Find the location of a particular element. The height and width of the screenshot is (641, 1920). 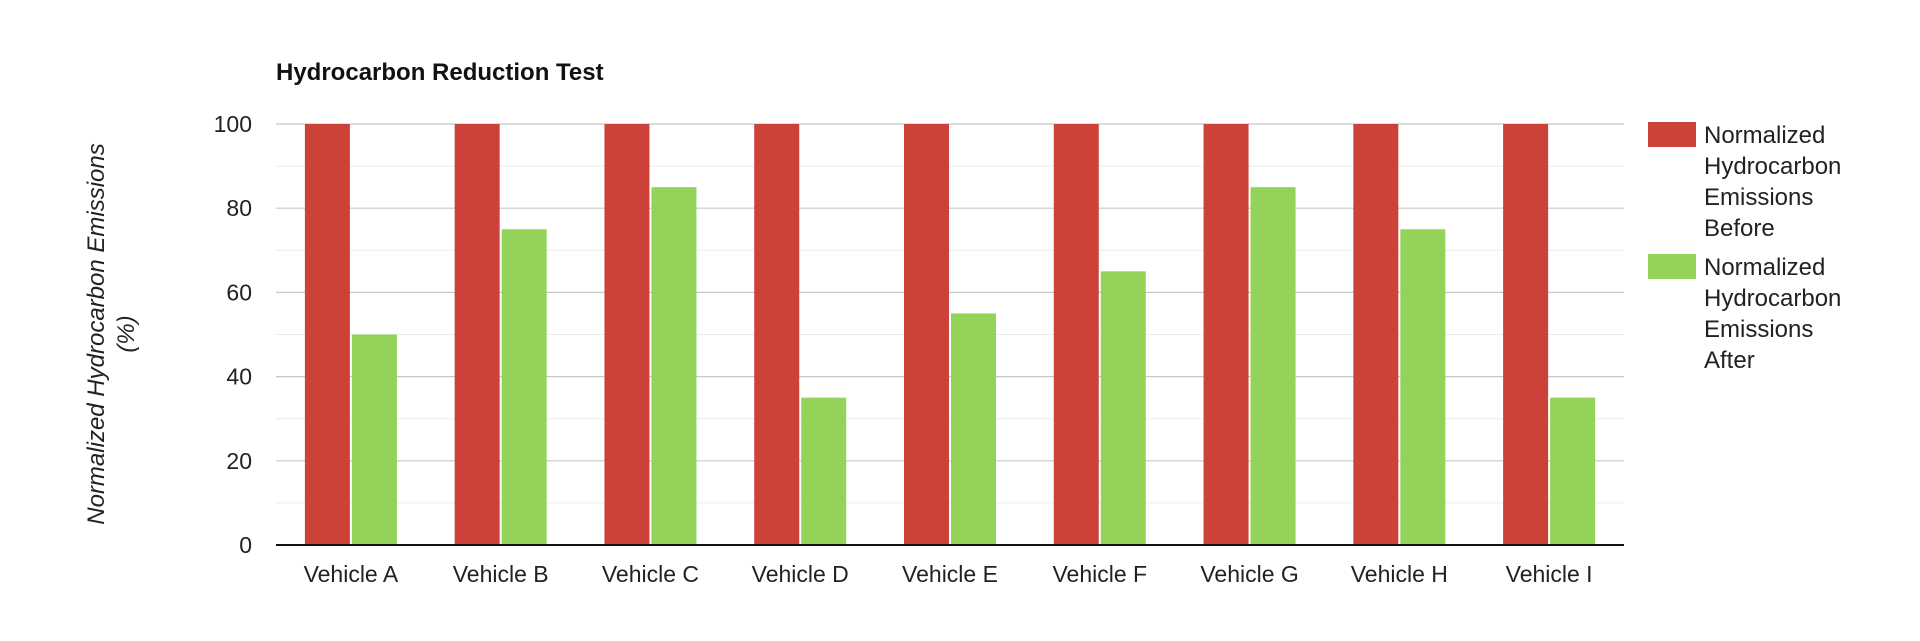

legend-label-line: Before is located at coordinates (1739, 228).